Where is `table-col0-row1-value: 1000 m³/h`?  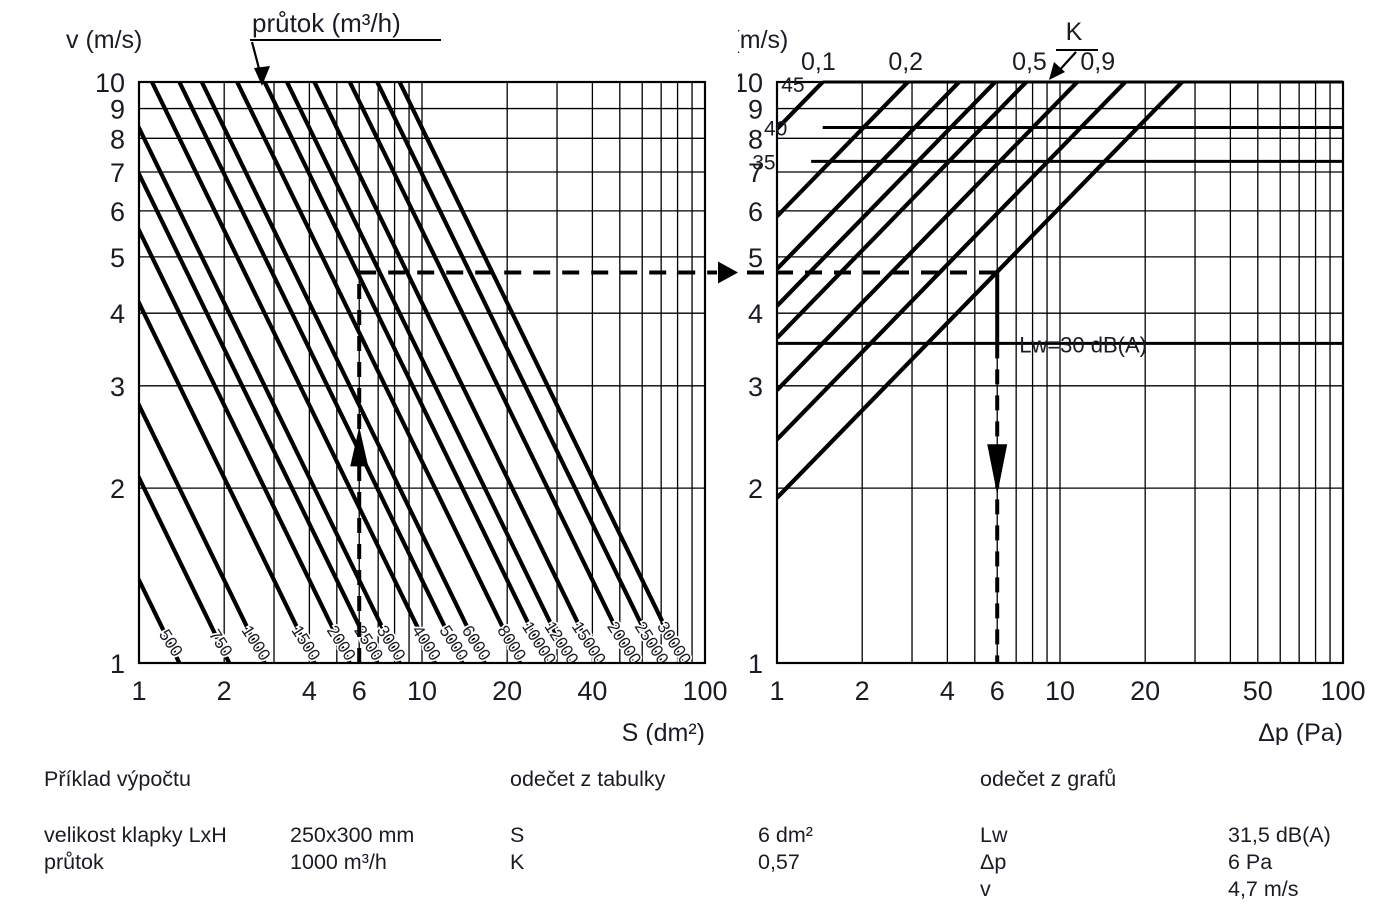
table-col0-row1-value: 1000 m³/h is located at coordinates (338, 862).